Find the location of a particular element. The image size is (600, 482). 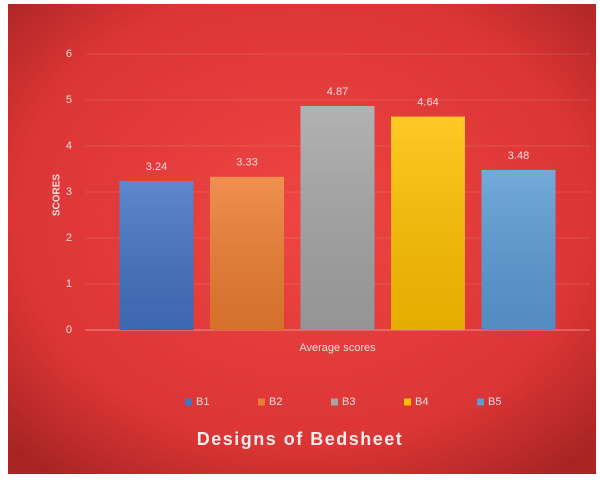

data-label: 4.87 is located at coordinates (337, 92).